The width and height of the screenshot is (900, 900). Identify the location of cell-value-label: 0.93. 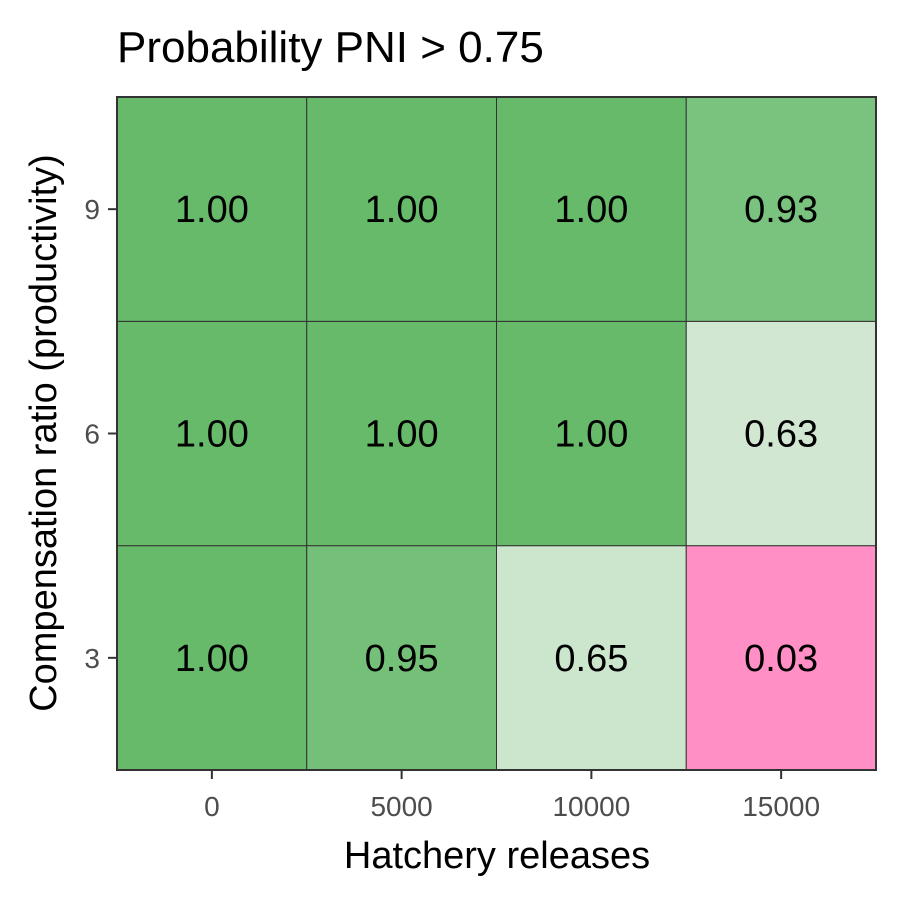
(781, 210).